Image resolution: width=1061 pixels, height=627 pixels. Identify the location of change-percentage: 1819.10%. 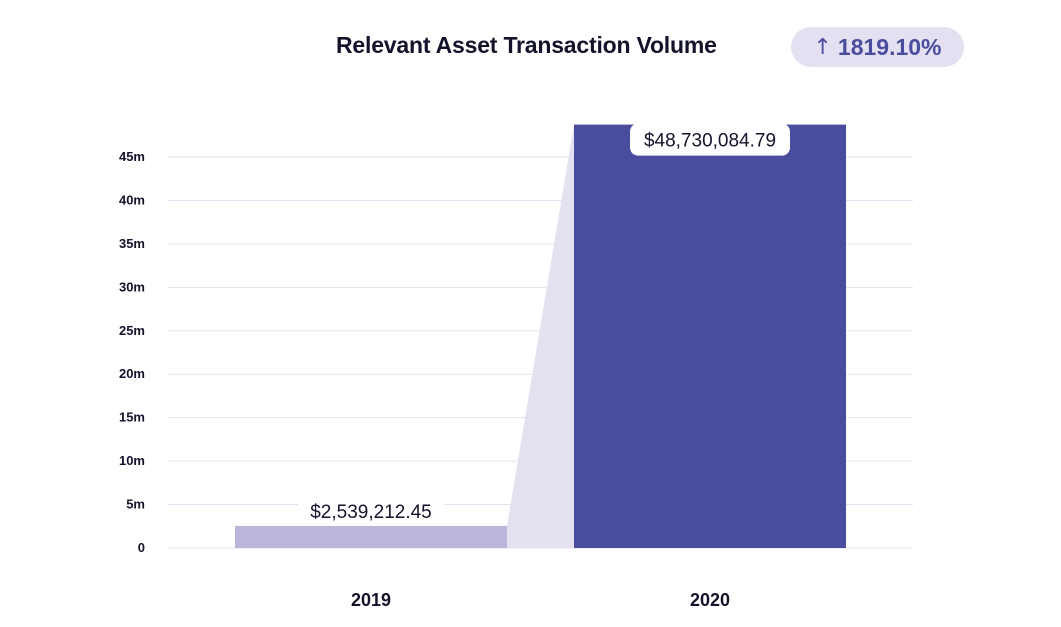
(889, 46).